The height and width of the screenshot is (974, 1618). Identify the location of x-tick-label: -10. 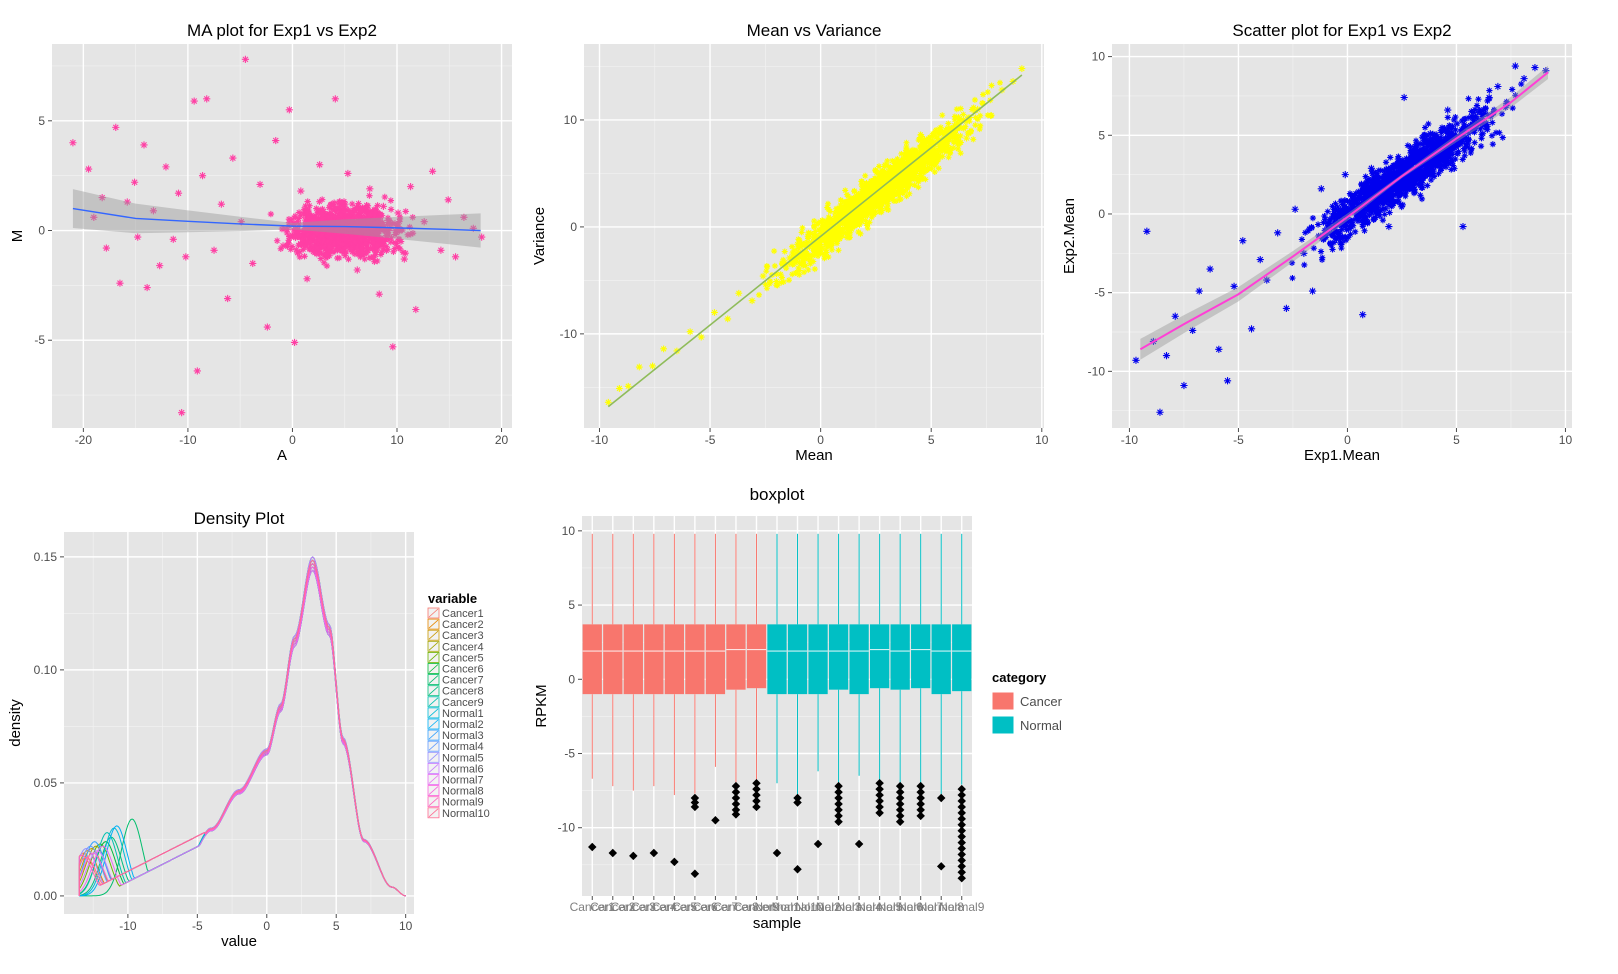
(188, 440).